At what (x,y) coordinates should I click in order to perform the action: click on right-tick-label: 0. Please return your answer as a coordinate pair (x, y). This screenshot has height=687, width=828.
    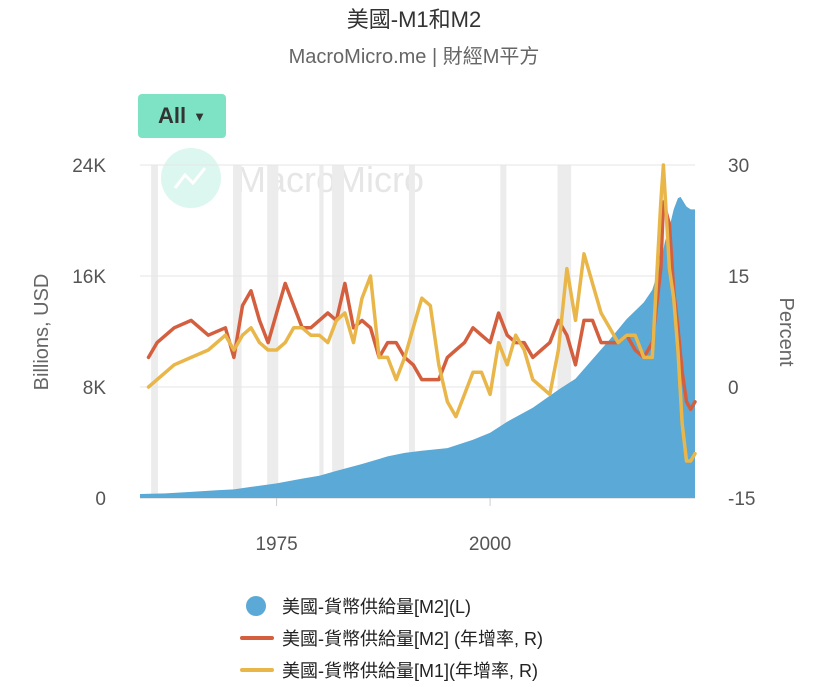
    Looking at the image, I should click on (733, 388).